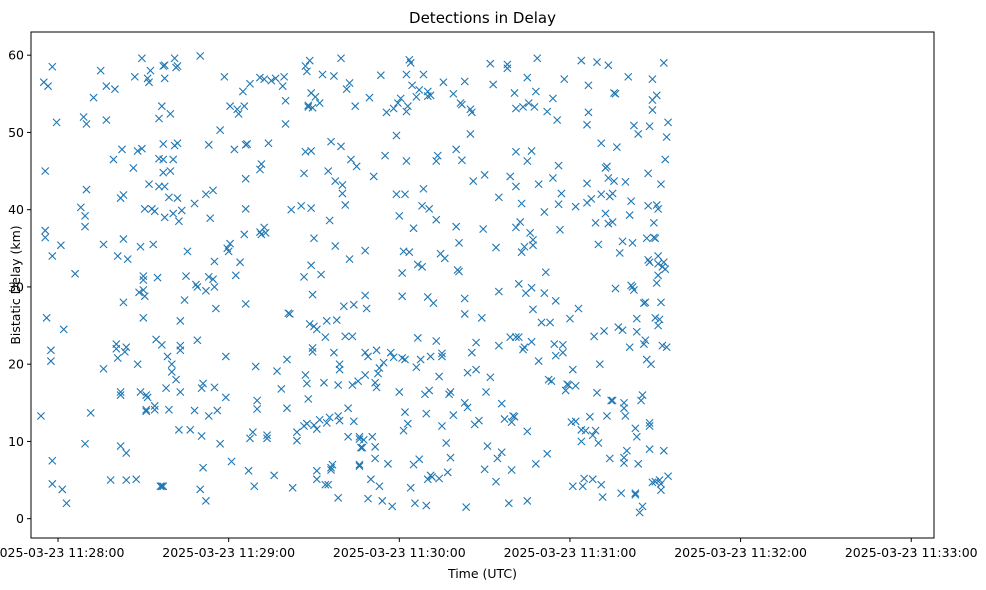 The image size is (986, 590). I want to click on y-tick-label: 50, so click(16, 132).